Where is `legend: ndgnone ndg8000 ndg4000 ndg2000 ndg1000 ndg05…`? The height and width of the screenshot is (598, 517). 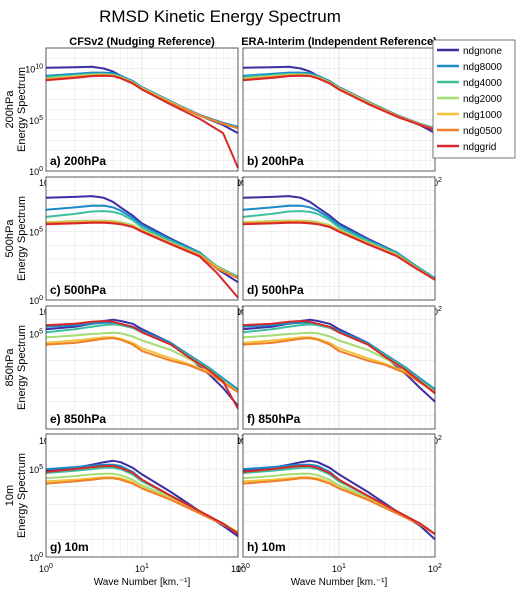 legend: ndgnone ndg8000 ndg4000 ndg2000 ndg1000 ndg05… is located at coordinates (474, 99).